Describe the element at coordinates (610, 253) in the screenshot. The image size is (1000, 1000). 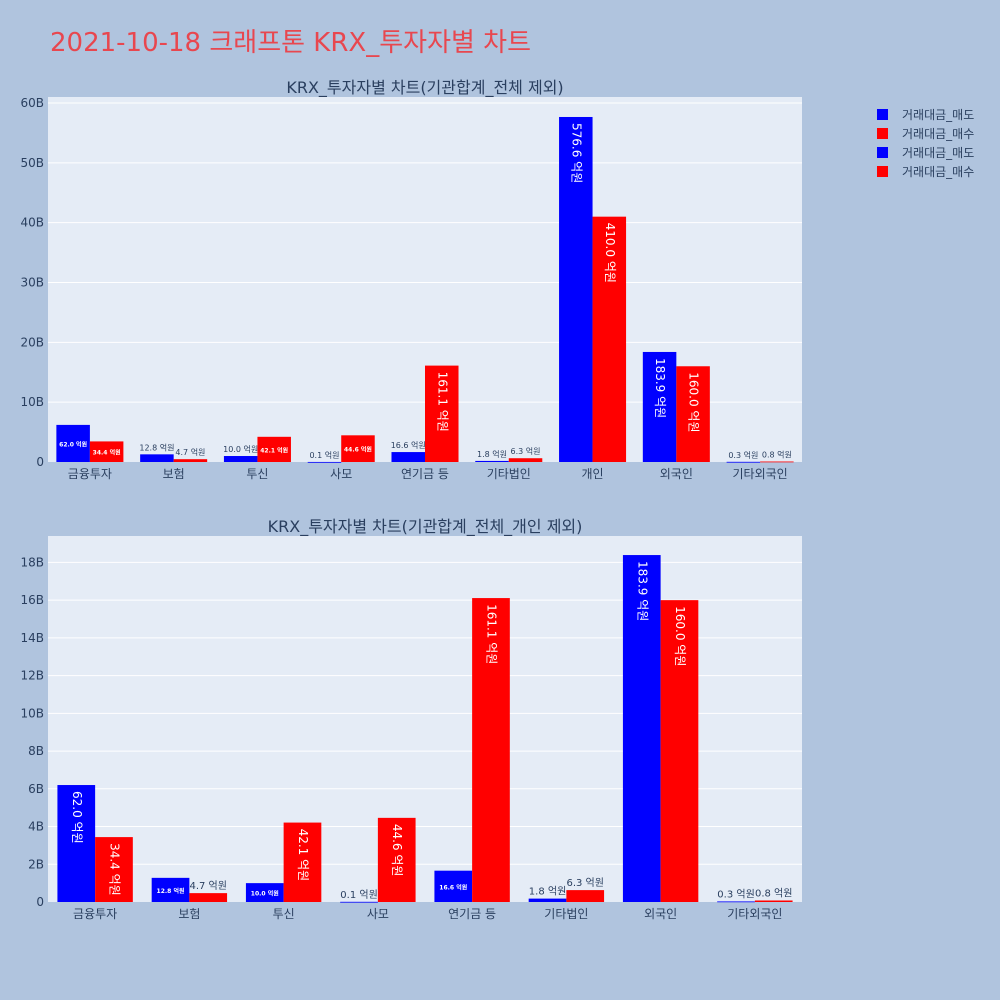
I see `data-label: 410.0 억원` at that location.